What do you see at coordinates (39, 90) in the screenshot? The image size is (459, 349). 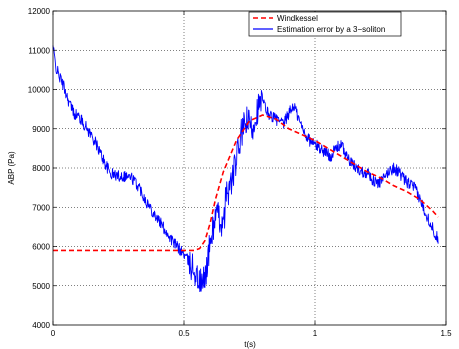 I see `y-tick-label: 10000` at bounding box center [39, 90].